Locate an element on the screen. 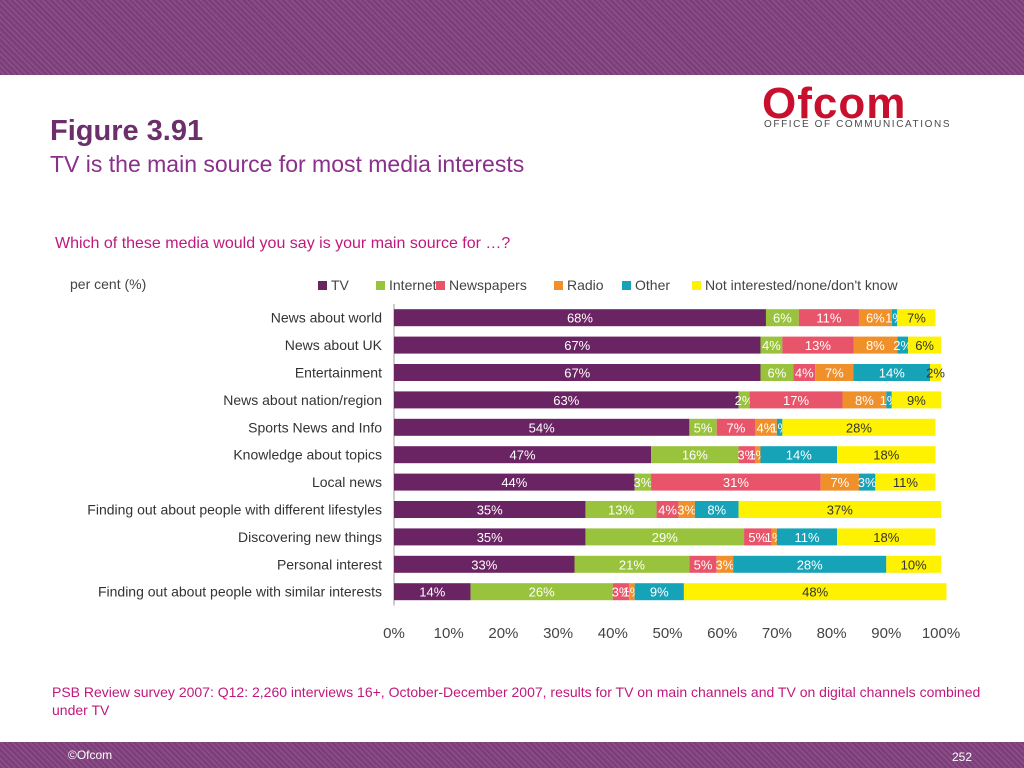 This screenshot has width=1024, height=768. legend-label-1: Internet is located at coordinates (413, 285).